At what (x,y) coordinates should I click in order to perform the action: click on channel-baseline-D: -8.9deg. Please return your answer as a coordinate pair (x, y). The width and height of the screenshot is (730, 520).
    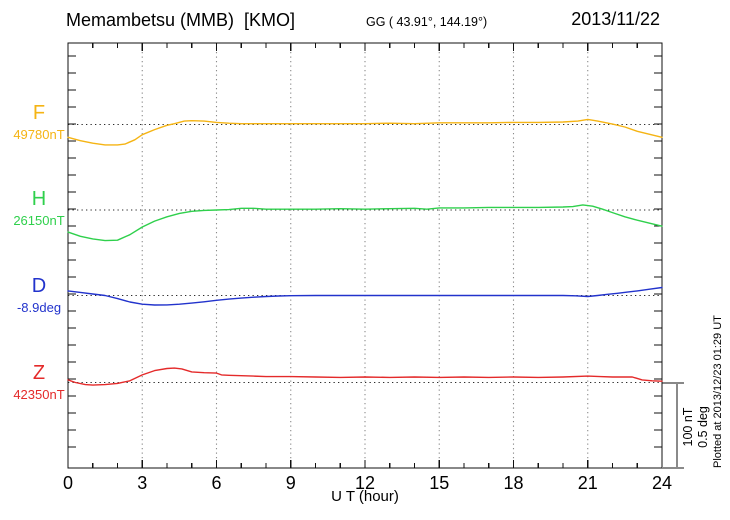
    Looking at the image, I should click on (39, 307).